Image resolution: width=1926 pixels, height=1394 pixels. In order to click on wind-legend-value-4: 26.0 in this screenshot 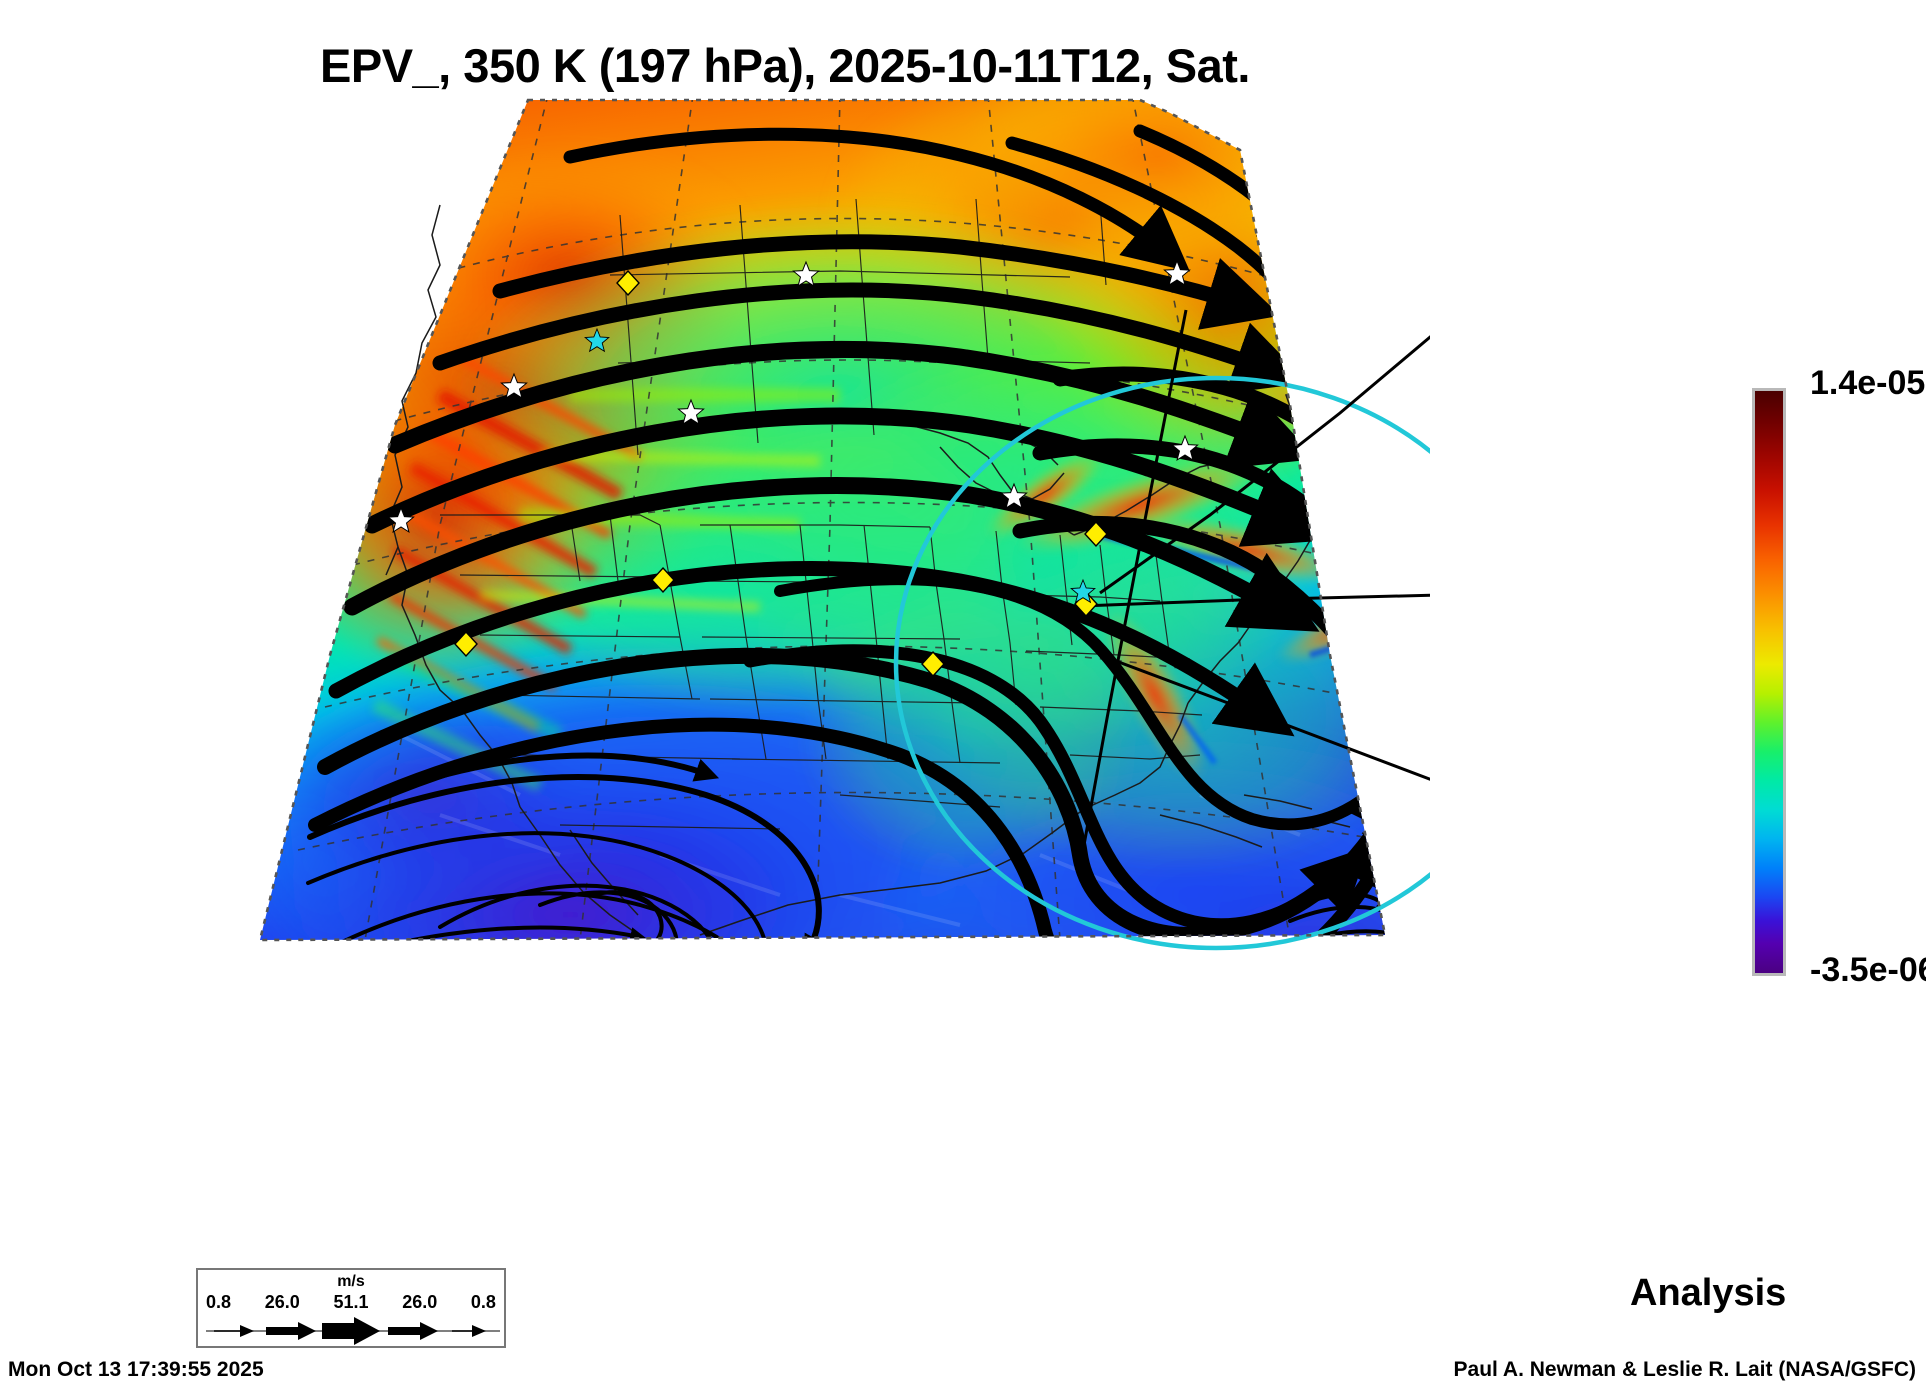, I will do `click(420, 1302)`.